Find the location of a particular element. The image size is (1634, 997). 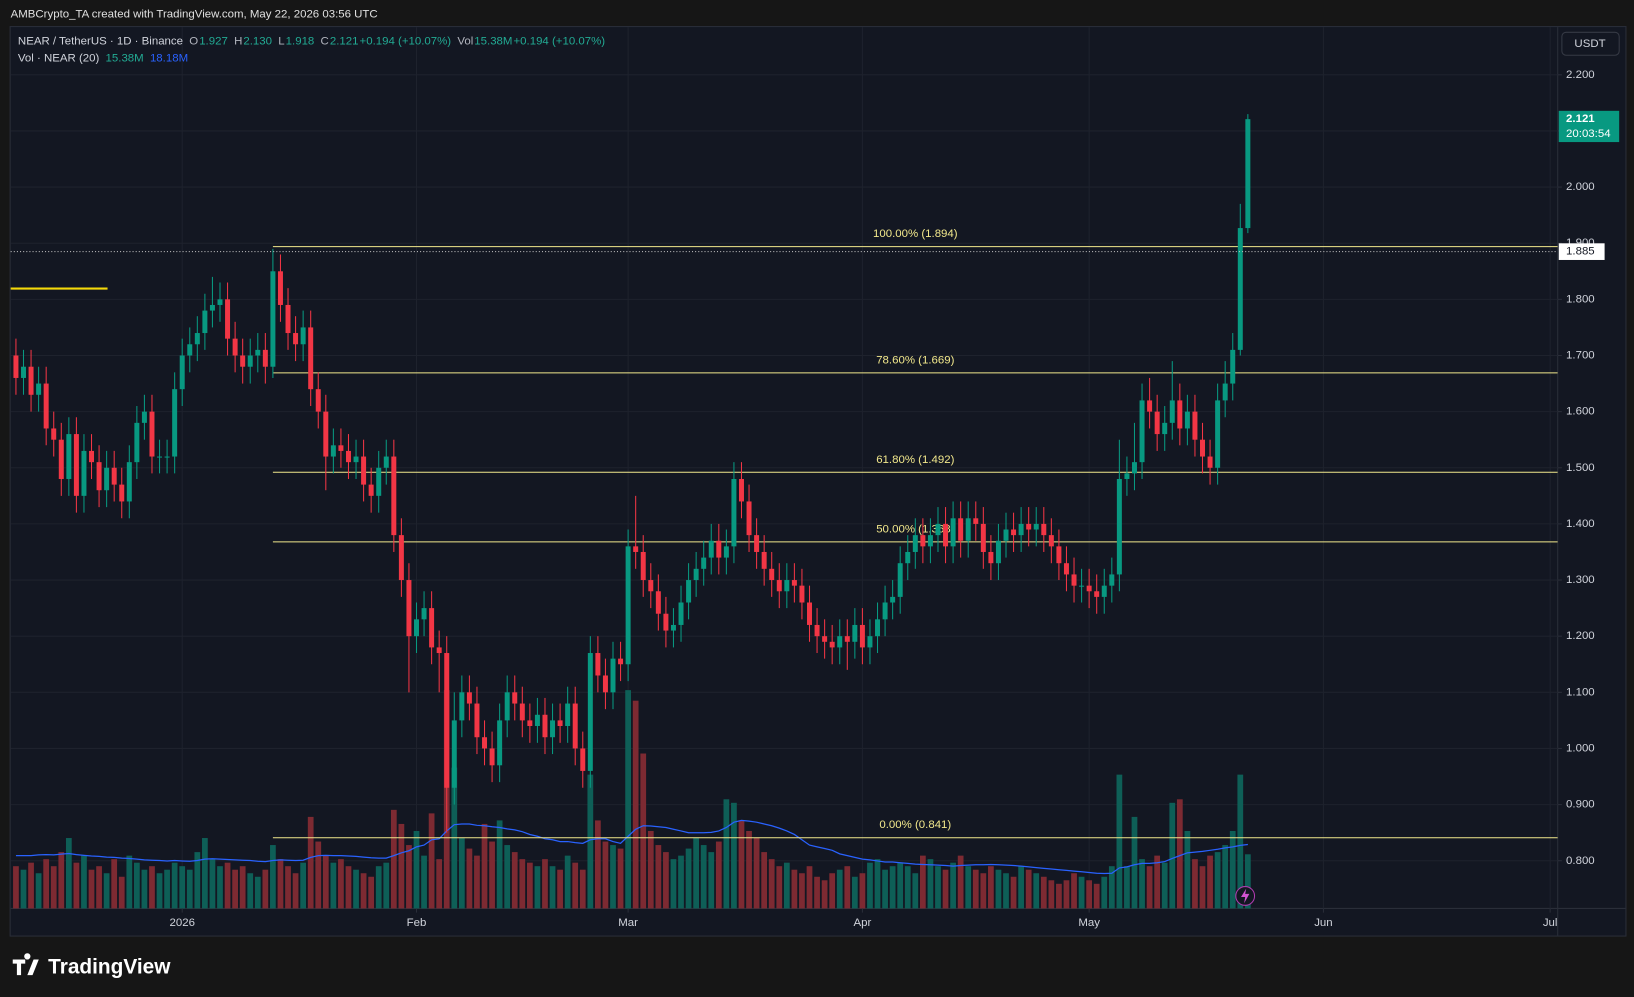

x-tick-label: Mar is located at coordinates (628, 923).